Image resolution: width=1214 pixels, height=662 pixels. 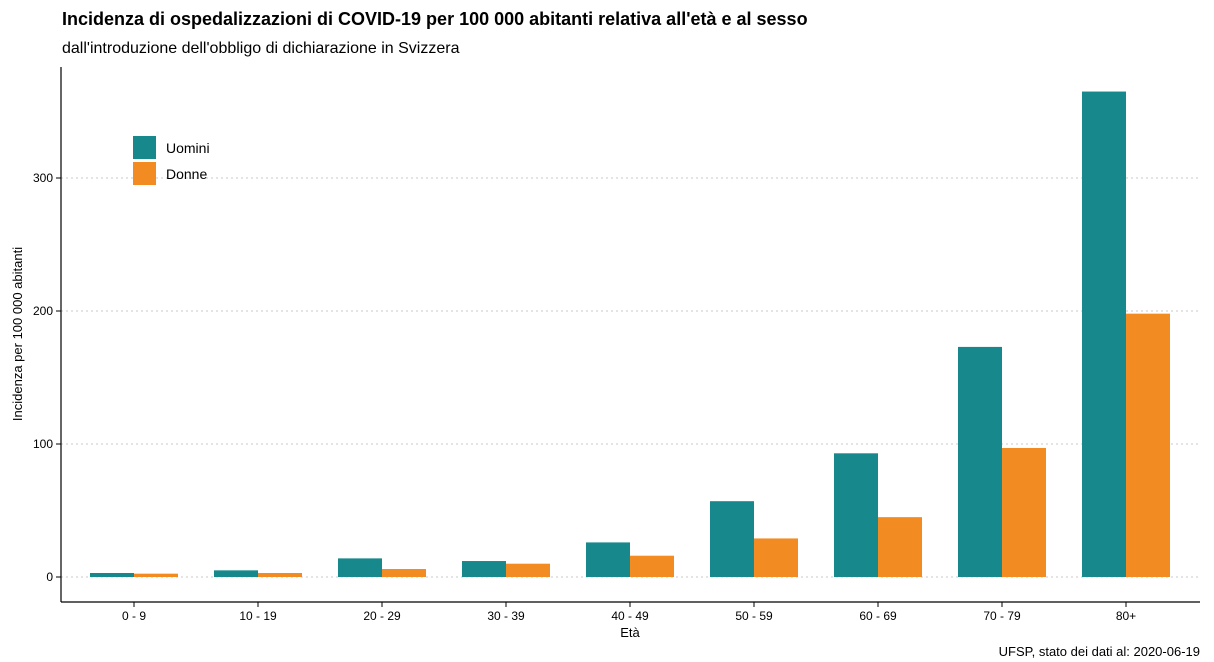 I want to click on x-tick-label: 70 - 79, so click(x=1002, y=616).